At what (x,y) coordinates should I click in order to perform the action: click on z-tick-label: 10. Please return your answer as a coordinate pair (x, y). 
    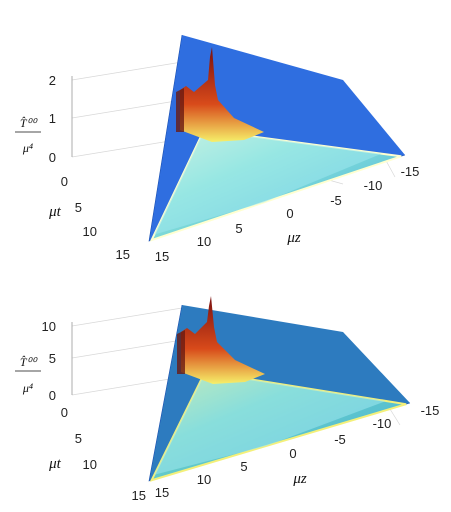
    Looking at the image, I should click on (49, 326).